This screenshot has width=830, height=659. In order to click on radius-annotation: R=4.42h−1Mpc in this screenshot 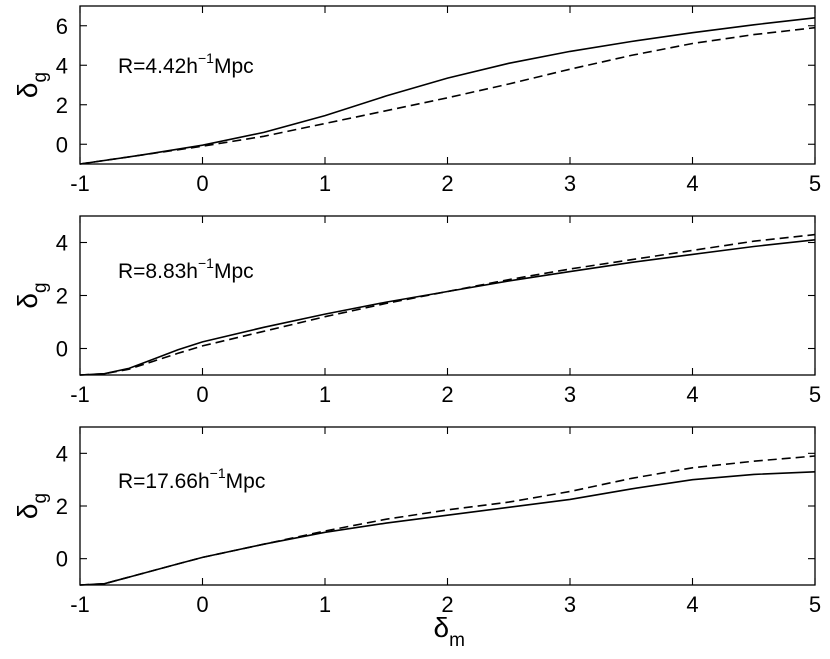, I will do `click(186, 64)`.